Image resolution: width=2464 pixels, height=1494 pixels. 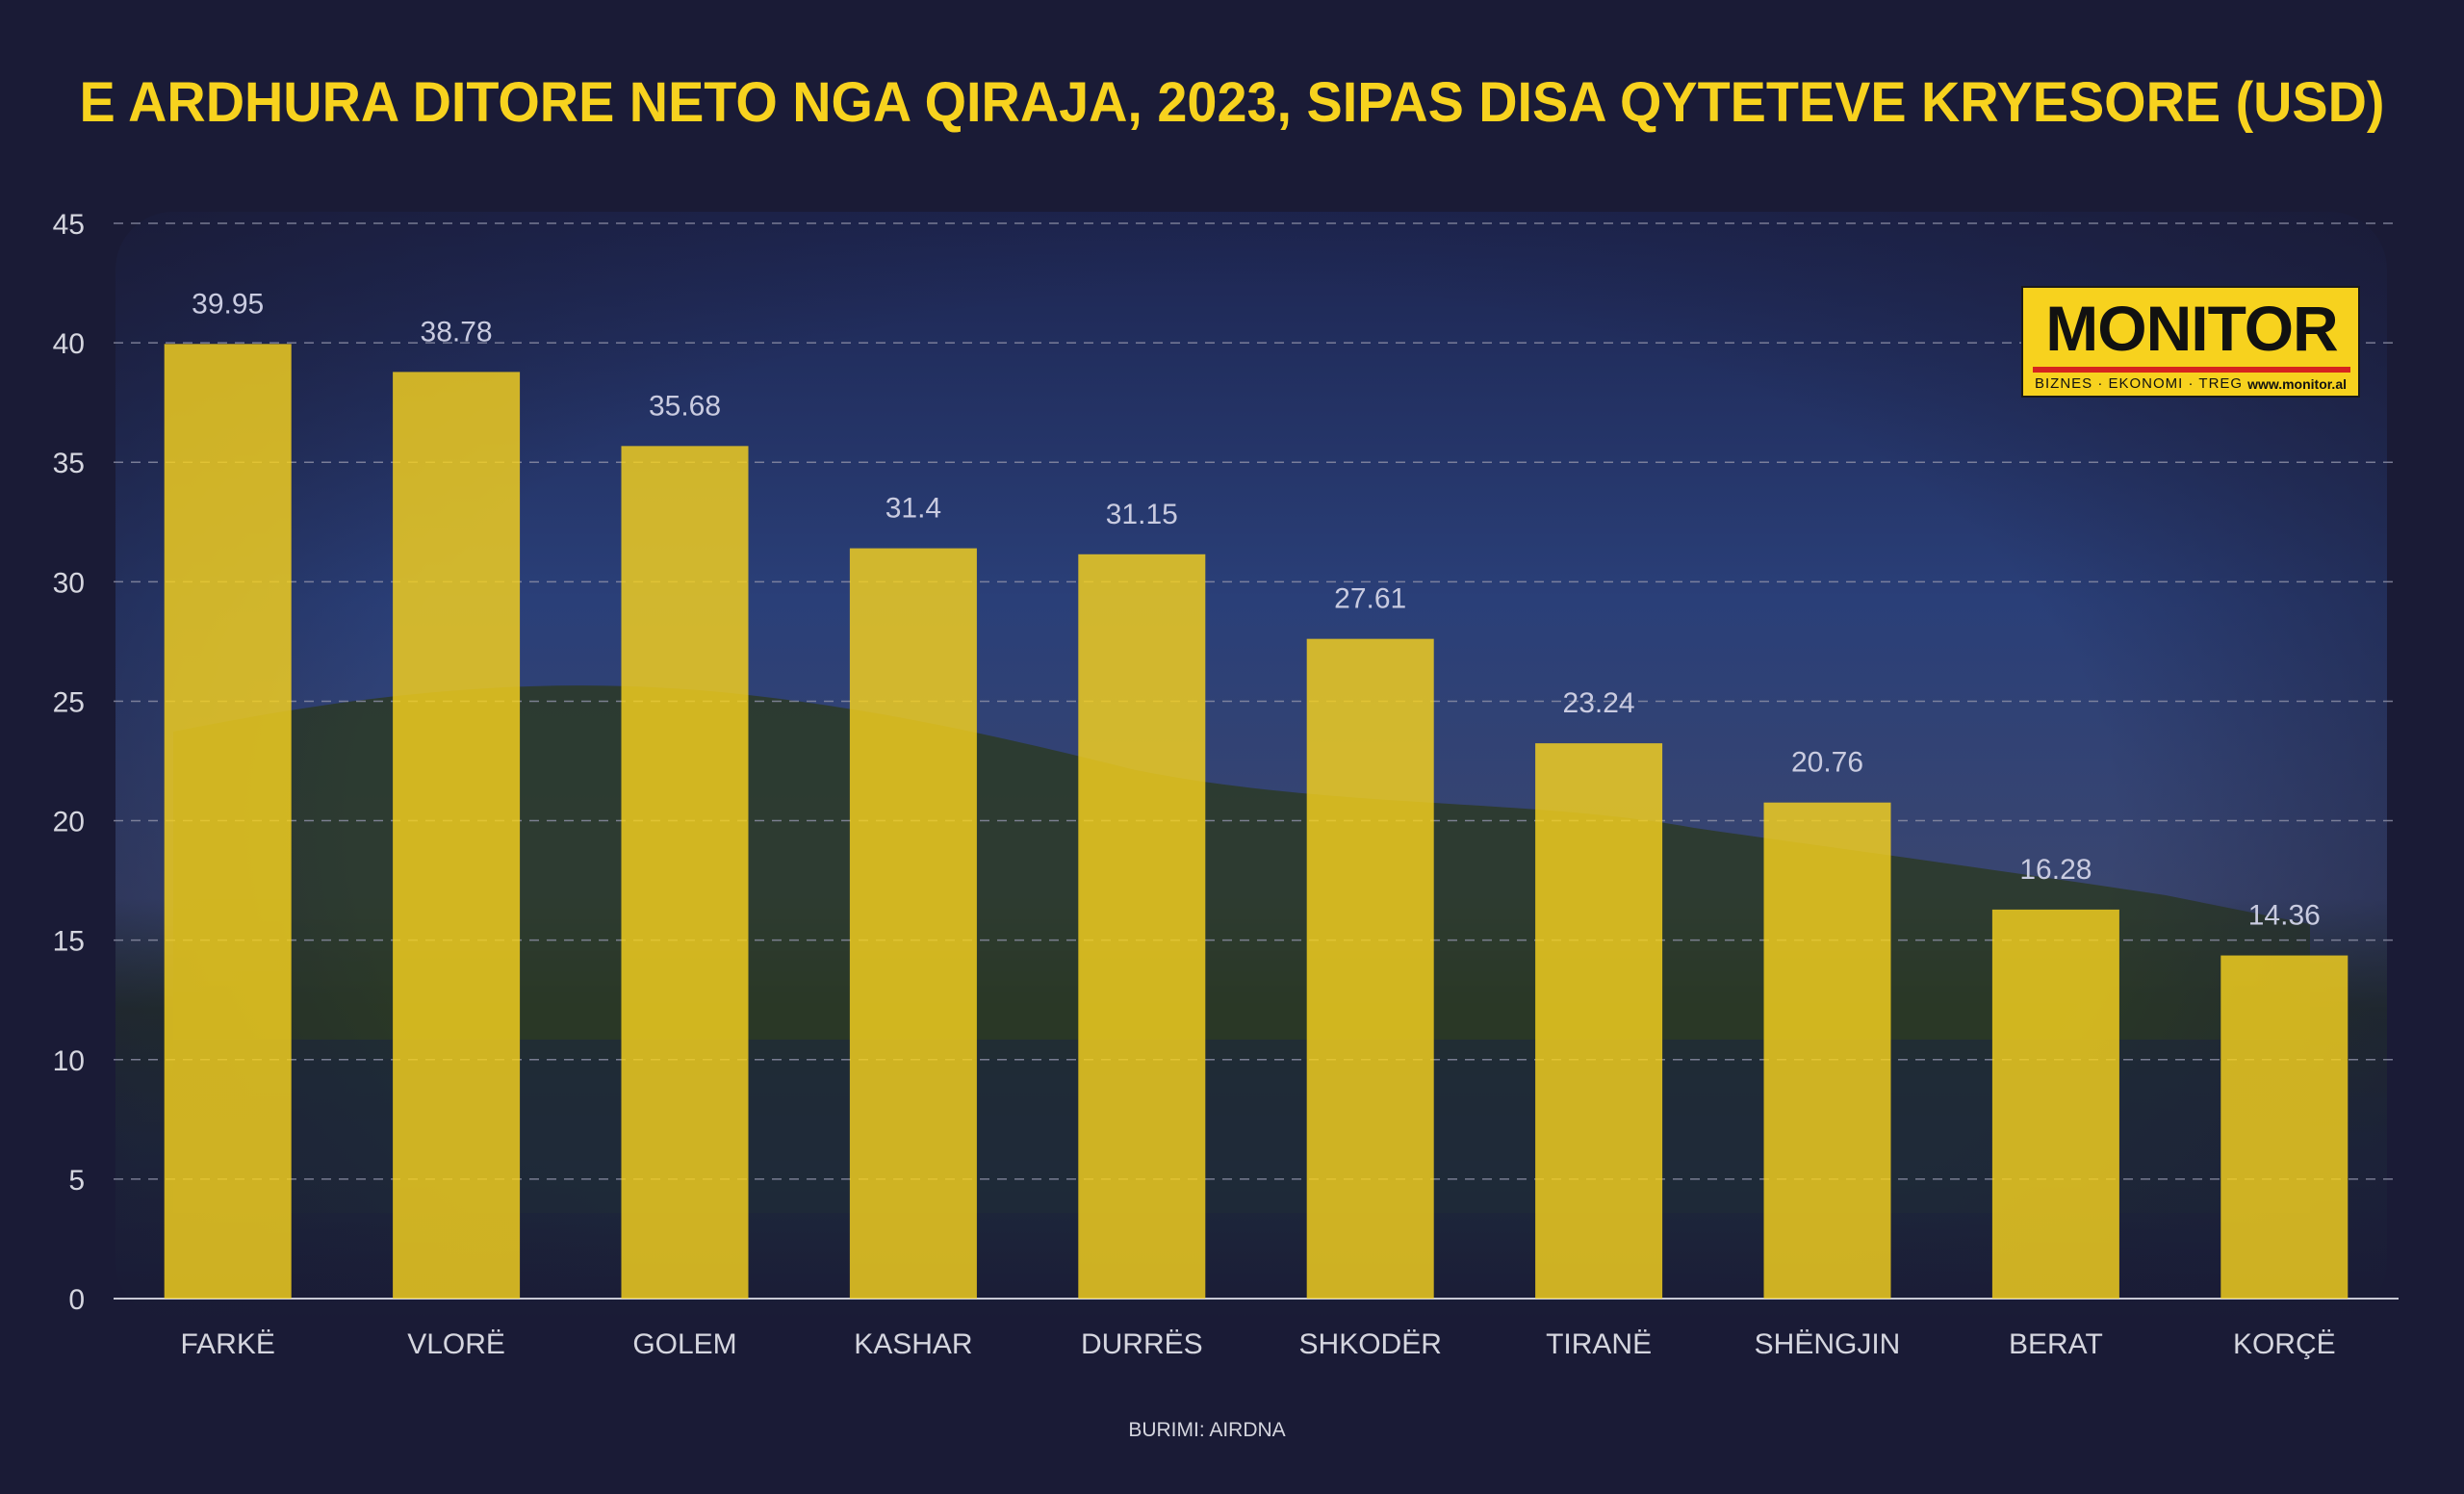 I want to click on y-tick-label: 10, so click(x=69, y=1061).